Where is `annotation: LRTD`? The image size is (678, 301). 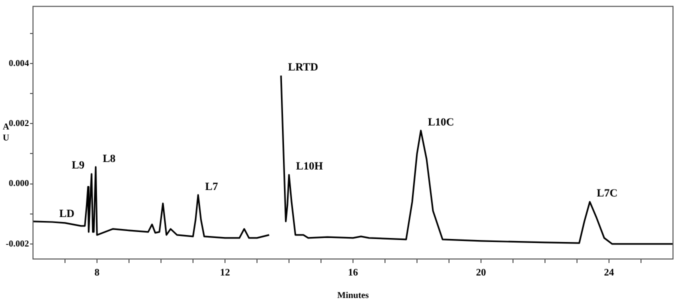 annotation: LRTD is located at coordinates (303, 67).